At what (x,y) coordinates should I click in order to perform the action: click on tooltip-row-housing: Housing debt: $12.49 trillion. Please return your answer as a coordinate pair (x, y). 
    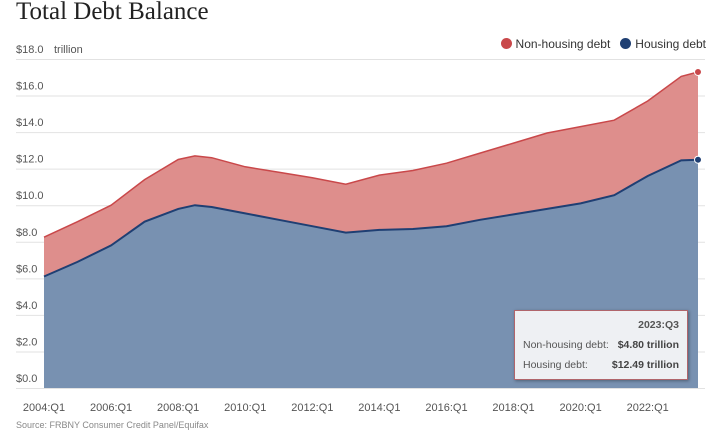
    Looking at the image, I should click on (601, 365).